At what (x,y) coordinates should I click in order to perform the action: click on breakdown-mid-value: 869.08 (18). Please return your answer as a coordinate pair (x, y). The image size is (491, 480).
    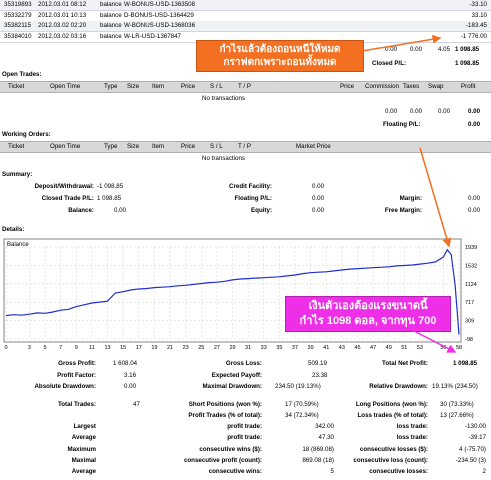
    Looking at the image, I should click on (318, 460).